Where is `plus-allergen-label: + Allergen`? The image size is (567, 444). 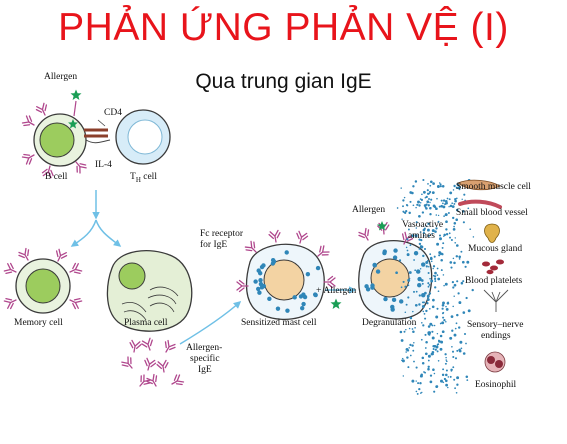 plus-allergen-label: + Allergen is located at coordinates (336, 291).